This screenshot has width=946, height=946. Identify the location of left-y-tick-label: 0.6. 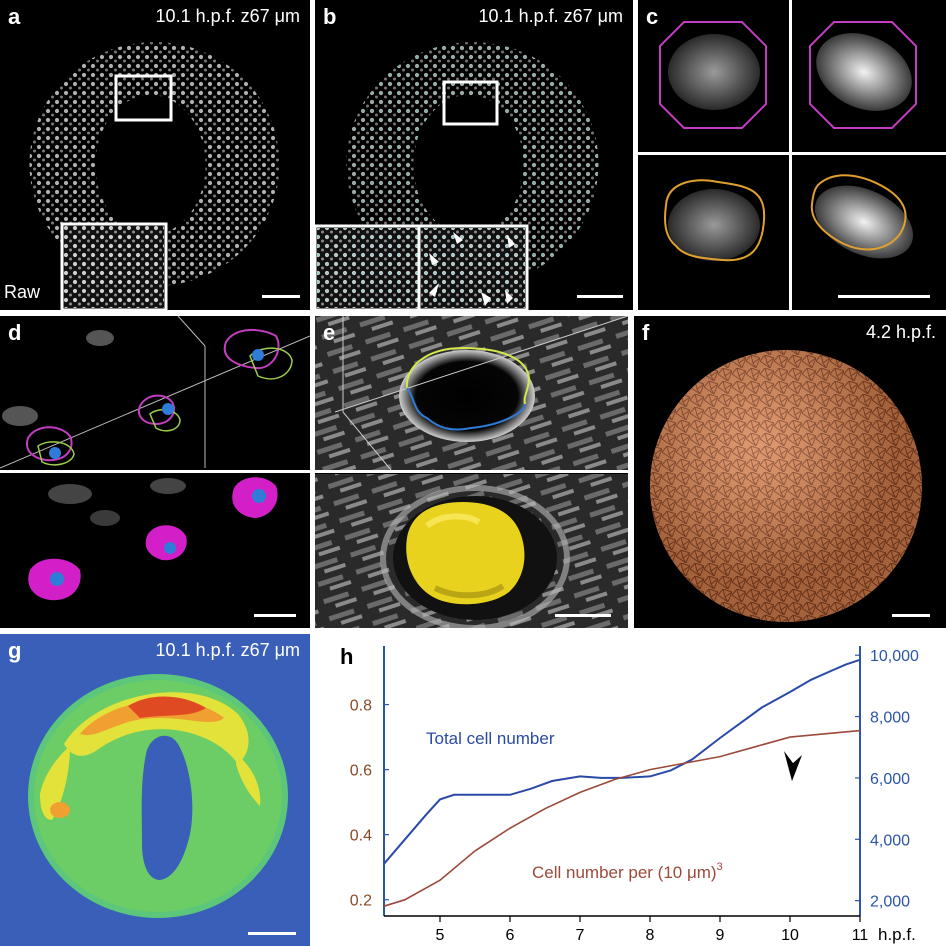
(361, 771).